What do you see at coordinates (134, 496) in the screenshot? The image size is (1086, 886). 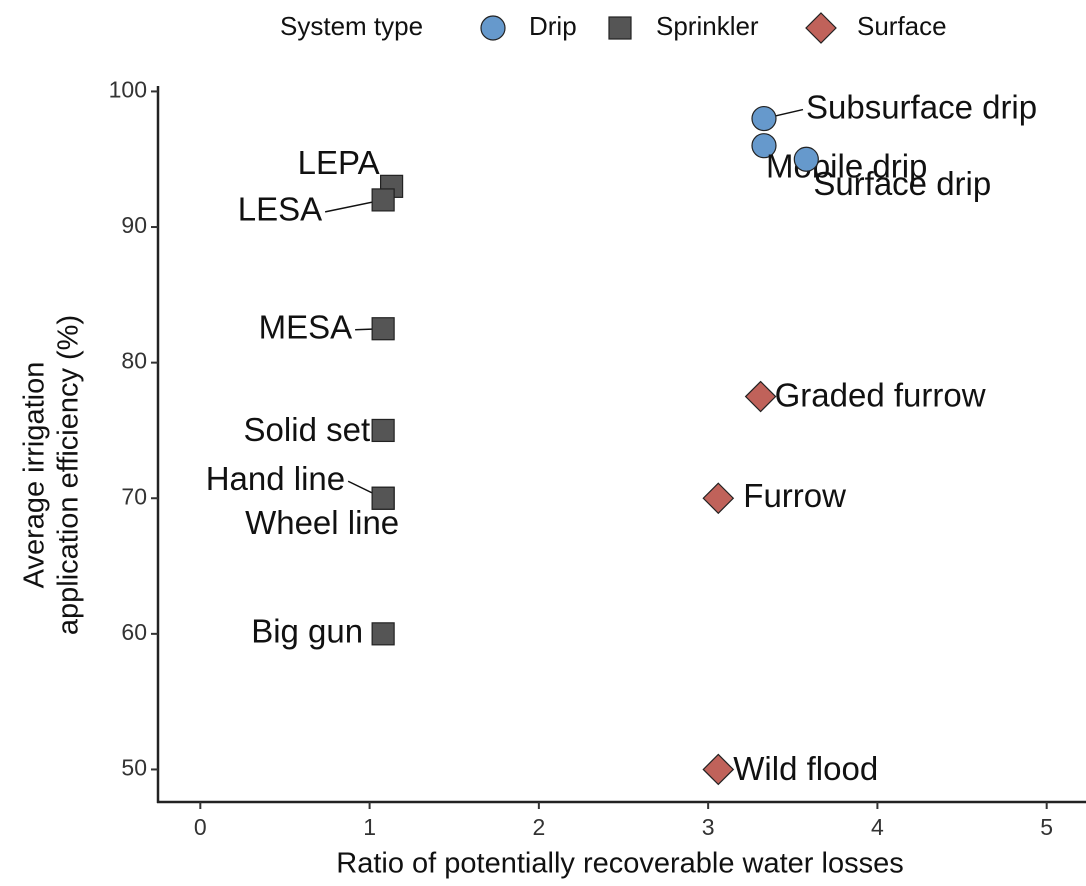 I see `y-tick-label: 70` at bounding box center [134, 496].